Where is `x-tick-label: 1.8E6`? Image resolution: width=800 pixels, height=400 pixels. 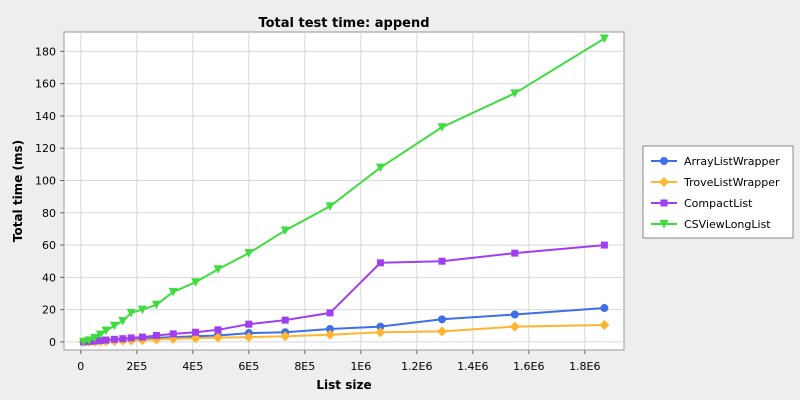 x-tick-label: 1.8E6 is located at coordinates (584, 366).